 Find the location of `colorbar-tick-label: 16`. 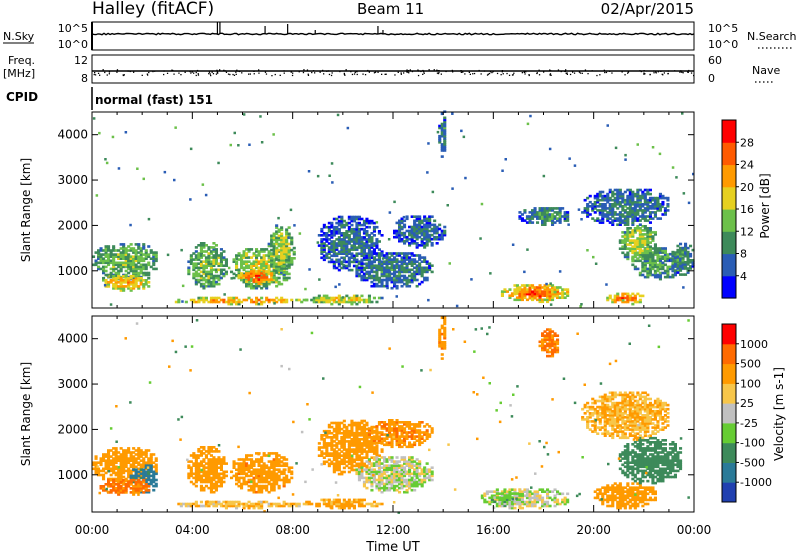

colorbar-tick-label: 16 is located at coordinates (747, 209).